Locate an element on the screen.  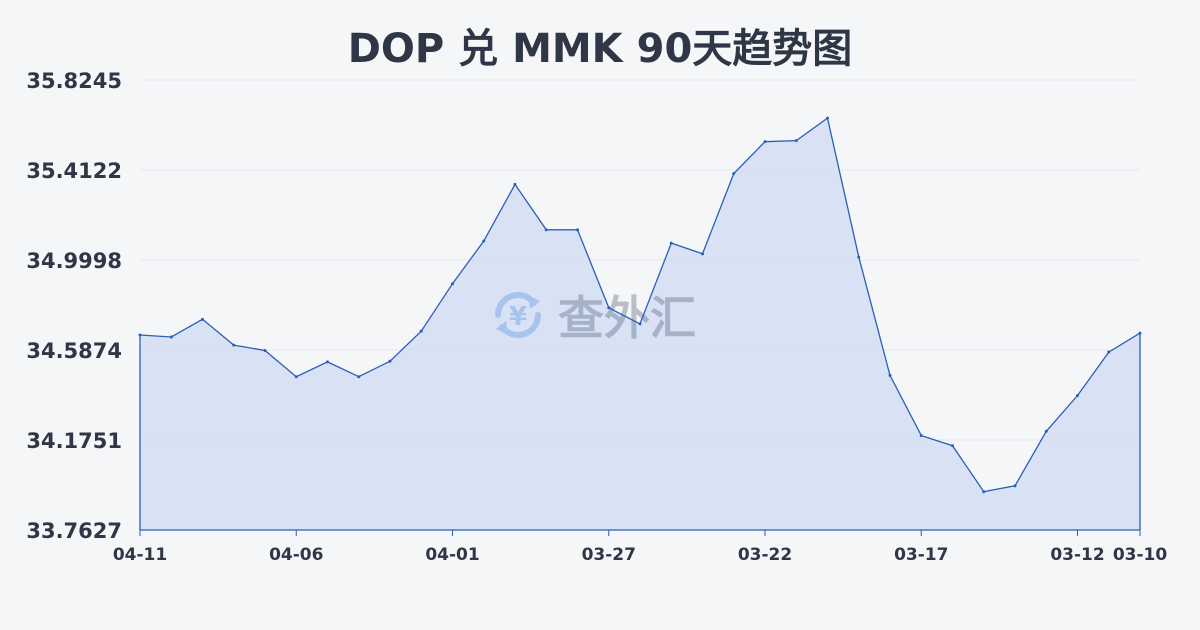
watermark: ¥ 查外汇 is located at coordinates (592, 315).